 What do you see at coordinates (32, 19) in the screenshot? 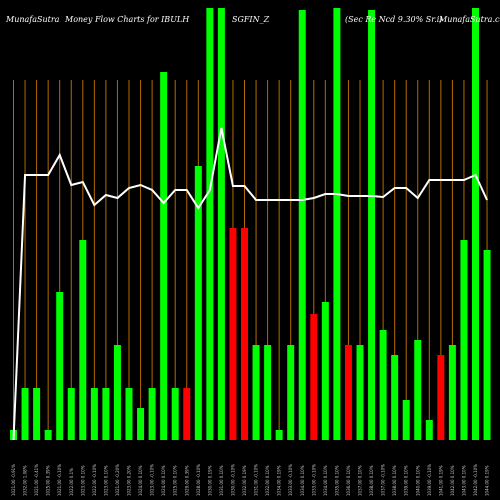
I see `header-site: MunafaSutra` at bounding box center [32, 19].